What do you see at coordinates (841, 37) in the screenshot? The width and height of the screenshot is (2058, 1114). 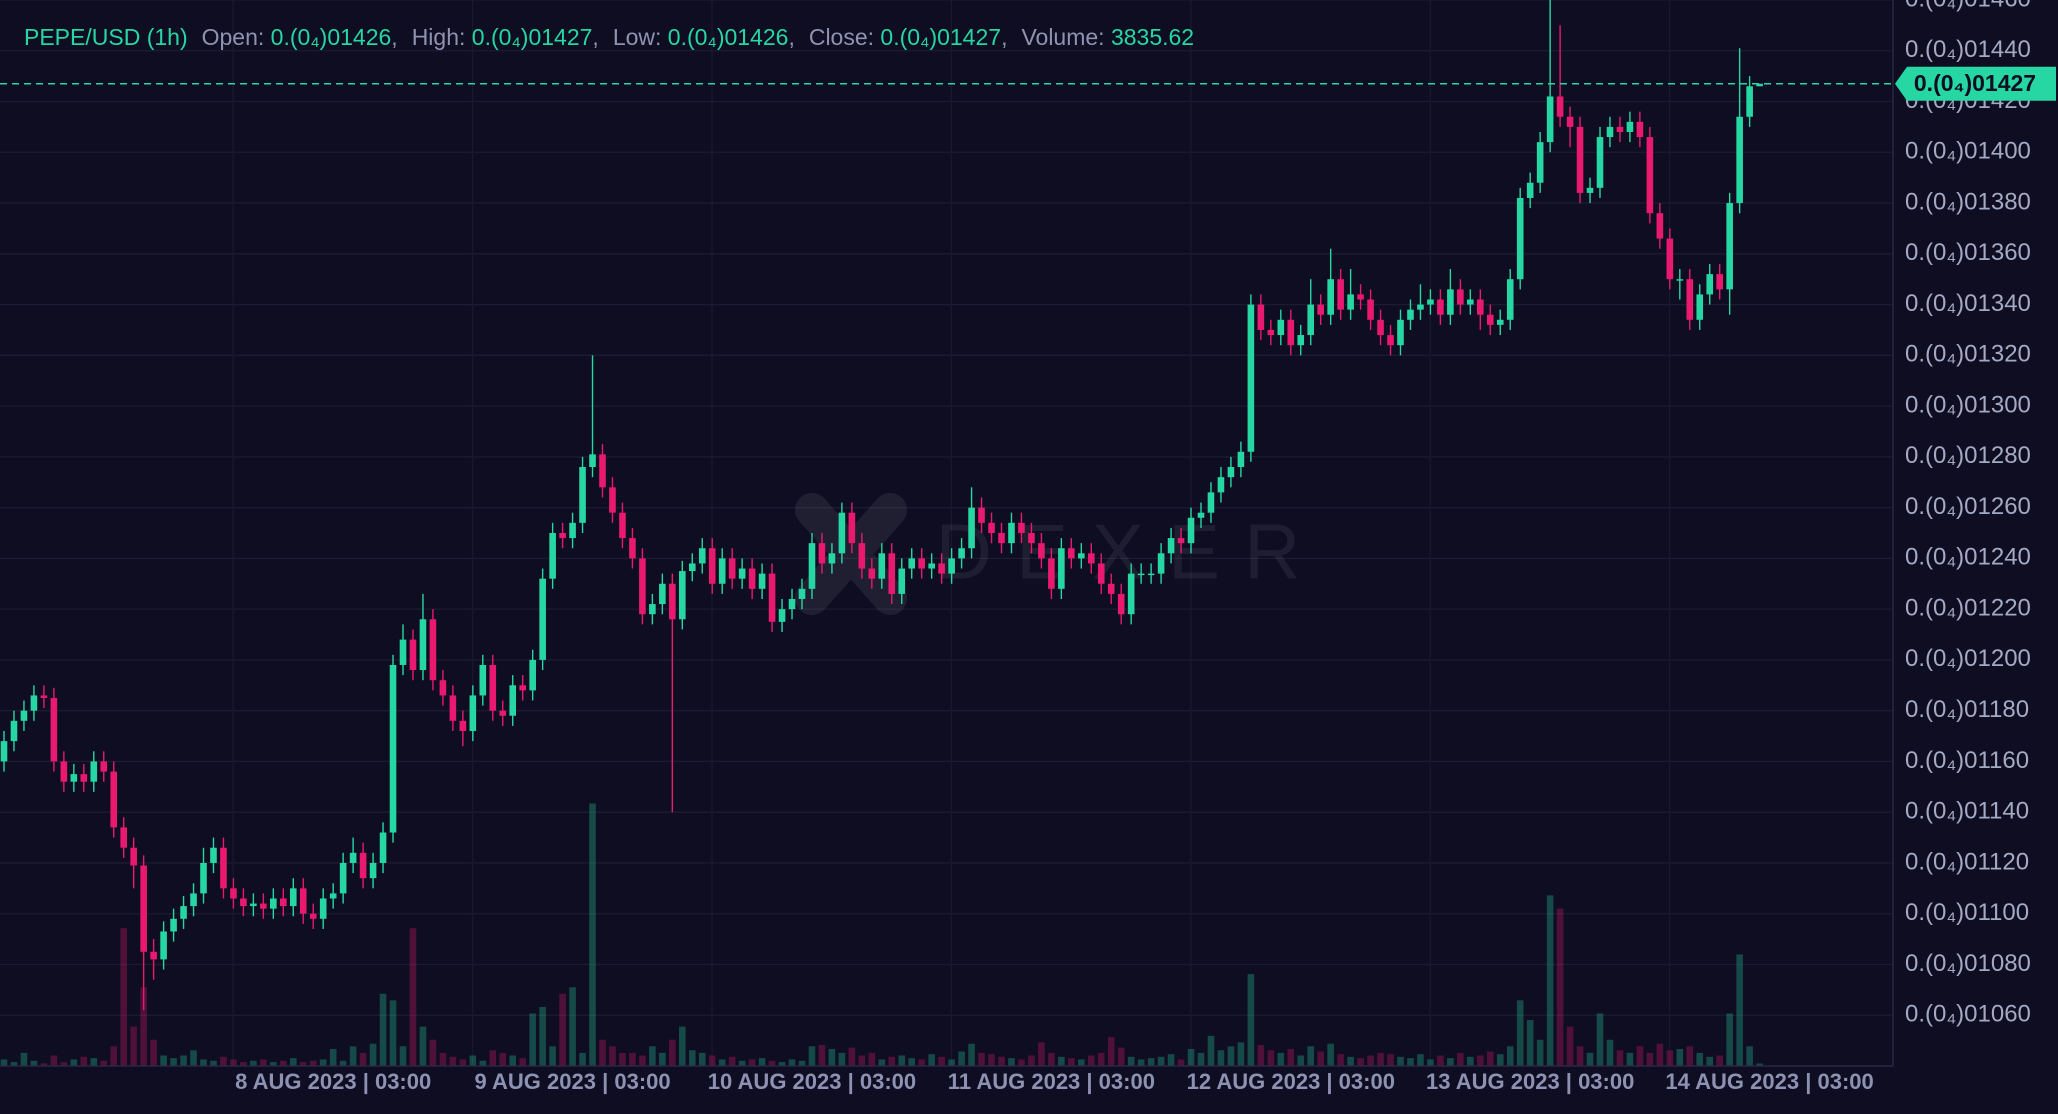 I see `field-label: Close:` at bounding box center [841, 37].